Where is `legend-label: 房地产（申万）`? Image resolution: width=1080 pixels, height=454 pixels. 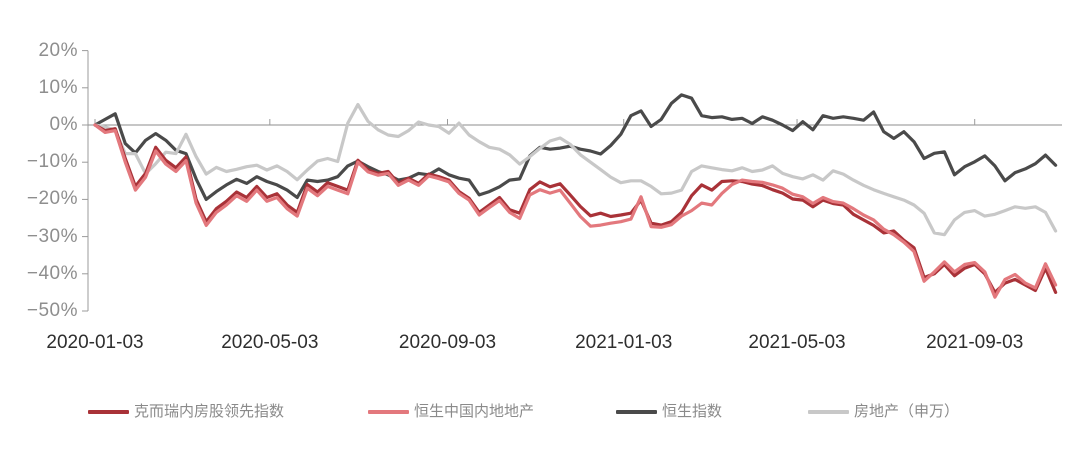 legend-label: 房地产（申万） is located at coordinates (907, 411).